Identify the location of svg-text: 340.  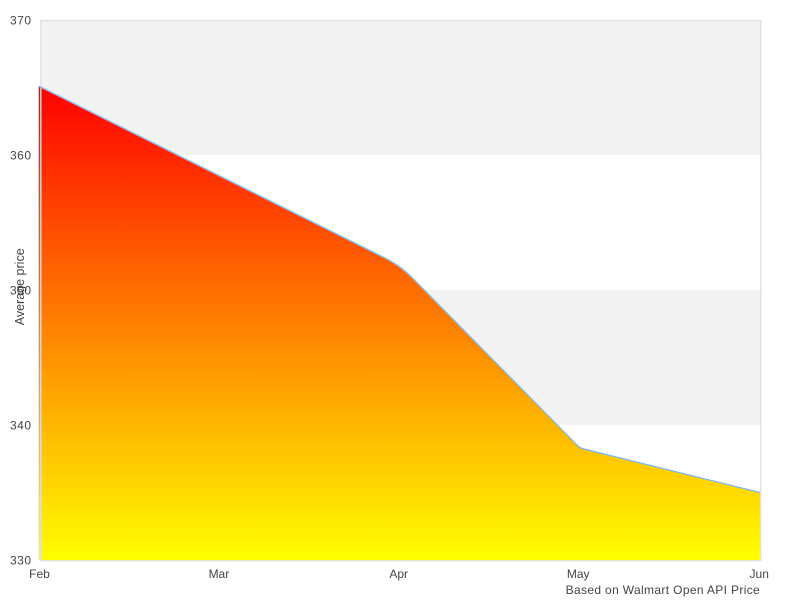
(21, 425).